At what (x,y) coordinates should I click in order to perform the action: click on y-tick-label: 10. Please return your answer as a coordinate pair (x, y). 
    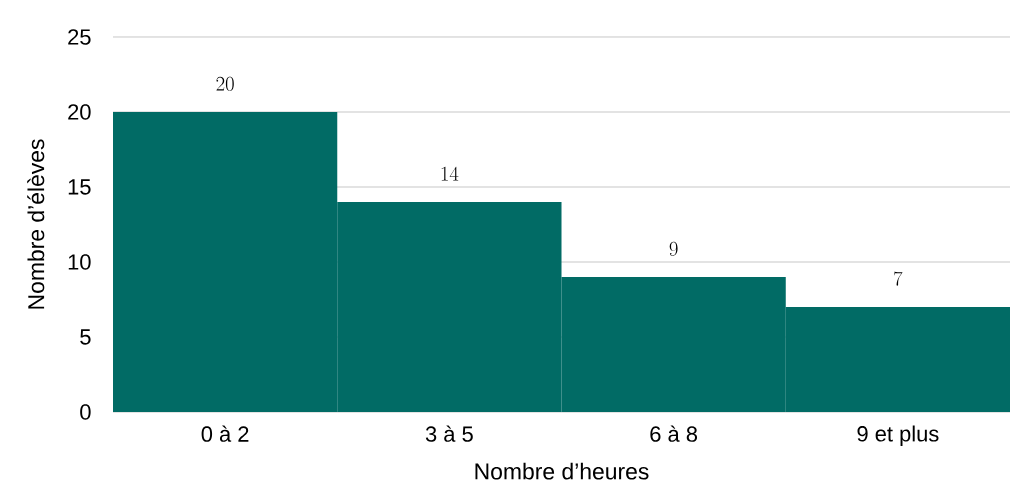
    Looking at the image, I should click on (79, 262).